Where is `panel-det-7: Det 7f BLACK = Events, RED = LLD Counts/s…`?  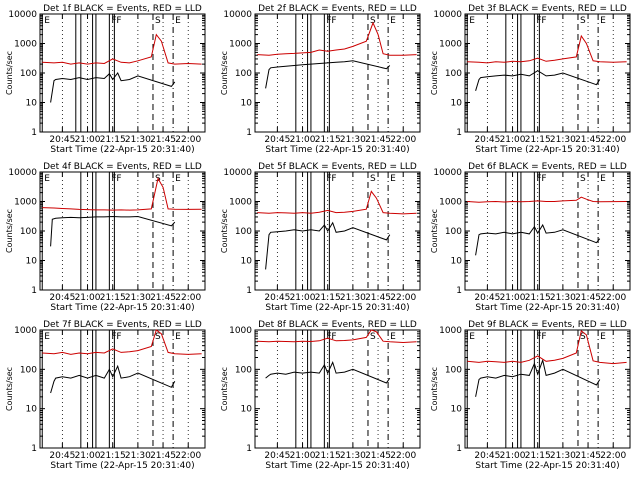 panel-det-7: Det 7f BLACK = Events, RED = LLD Counts/s… is located at coordinates (105, 395).